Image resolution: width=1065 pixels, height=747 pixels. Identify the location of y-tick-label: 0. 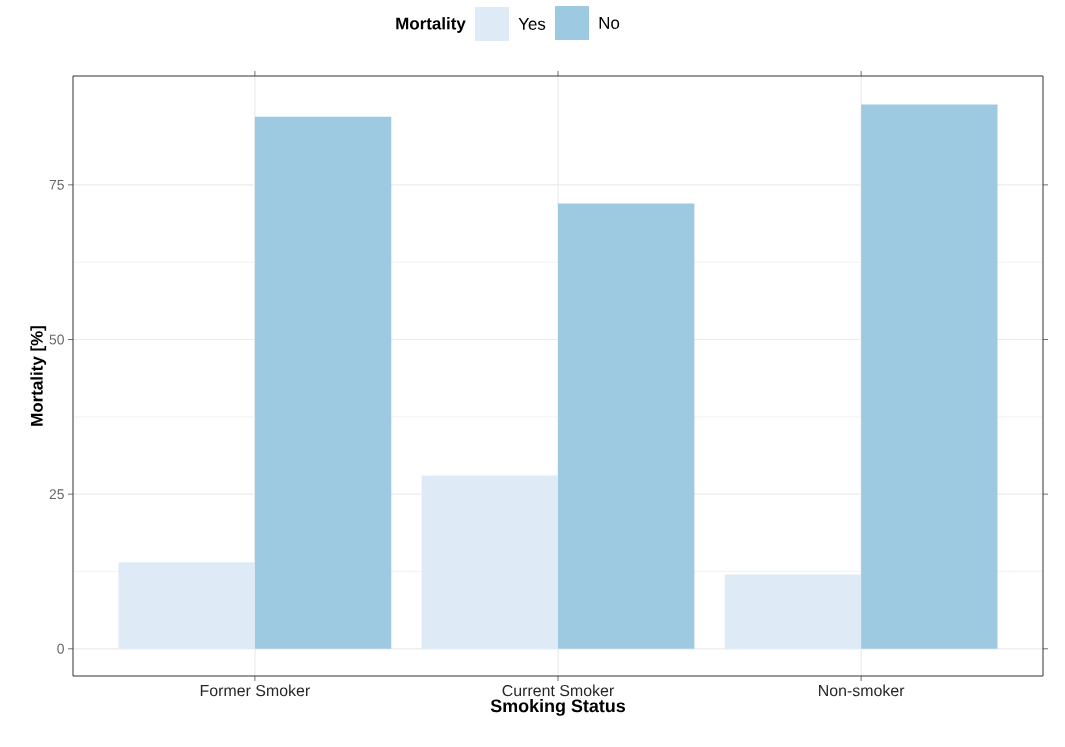
(60, 648).